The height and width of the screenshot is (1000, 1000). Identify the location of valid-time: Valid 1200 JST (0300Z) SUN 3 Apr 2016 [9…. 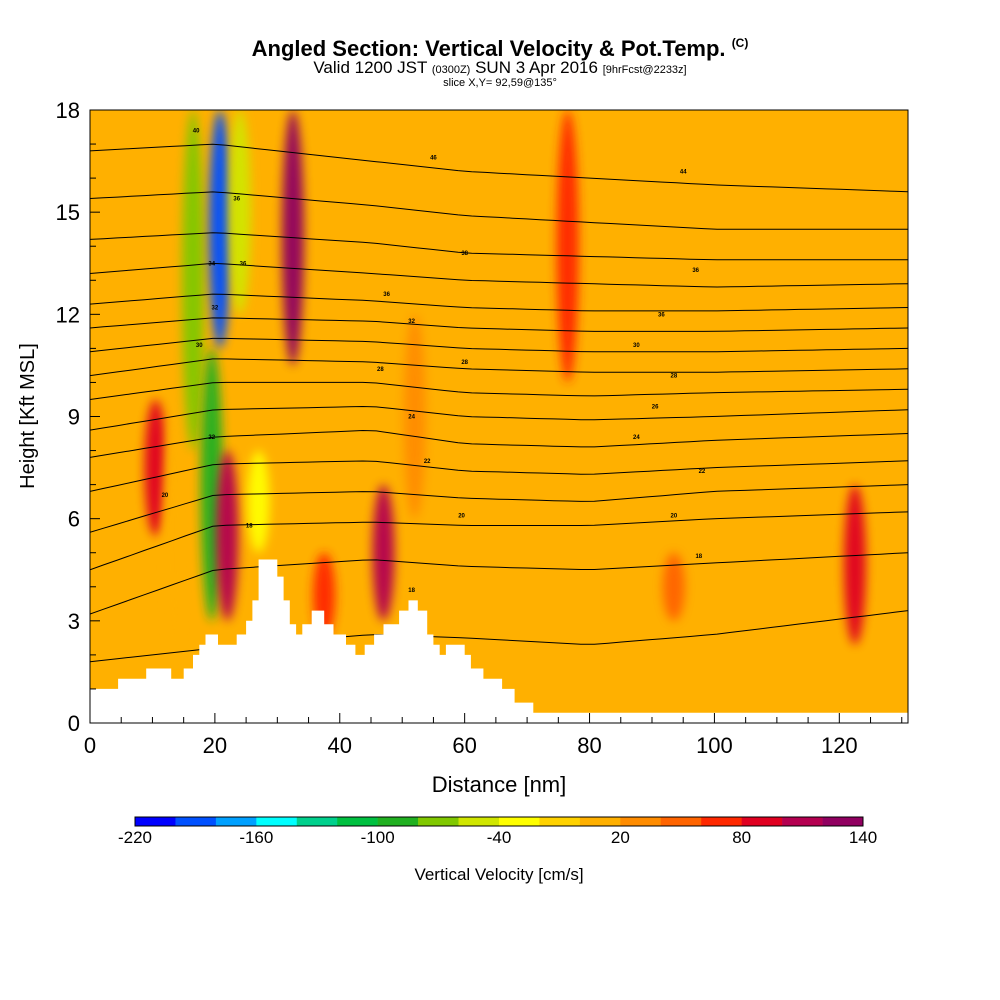
(500, 67).